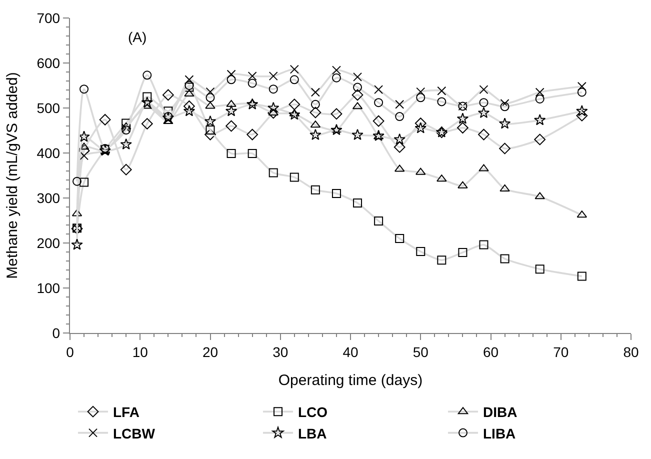 This screenshot has height=459, width=651. I want to click on y-tick-label: 100, so click(48, 288).